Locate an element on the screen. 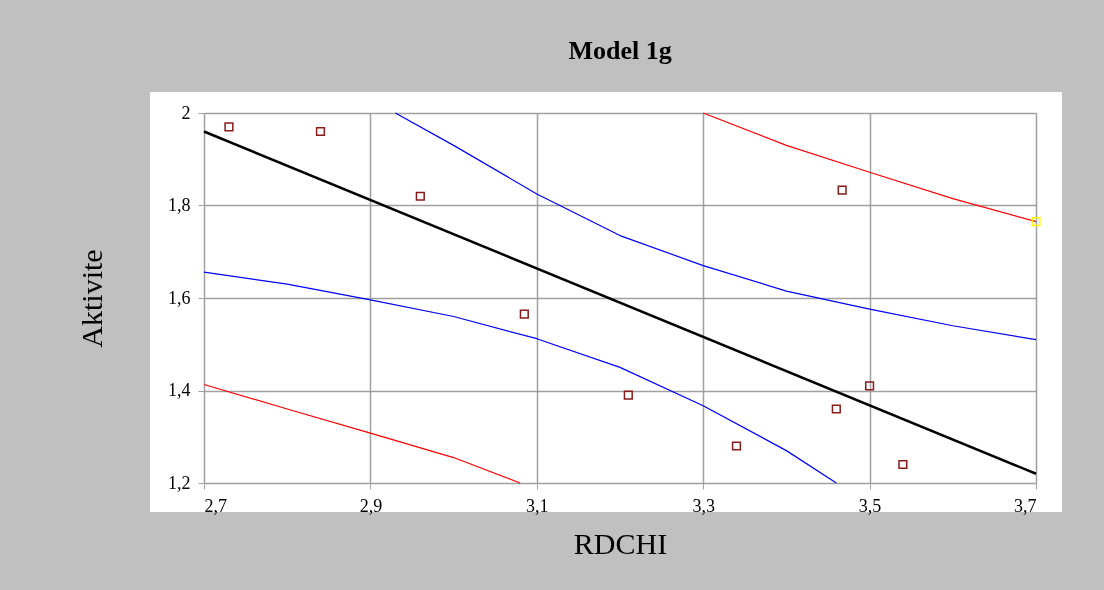 The width and height of the screenshot is (1104, 590). y-tick-label: 1,8 is located at coordinates (179, 205).